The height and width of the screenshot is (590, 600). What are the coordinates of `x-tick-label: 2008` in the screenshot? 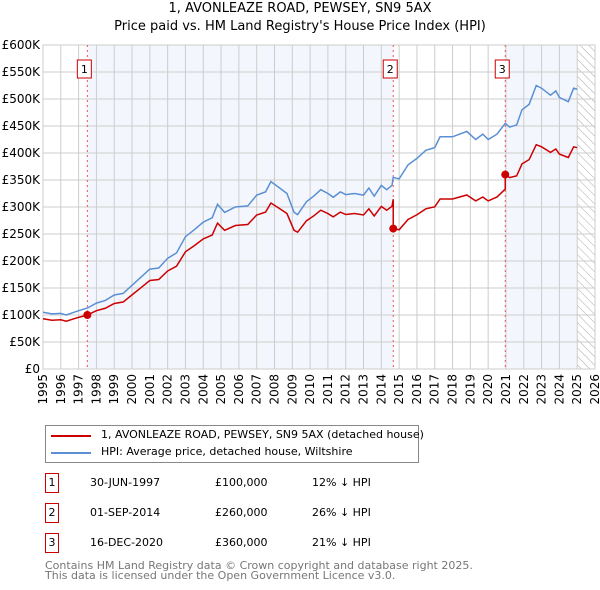 It's located at (274, 389).